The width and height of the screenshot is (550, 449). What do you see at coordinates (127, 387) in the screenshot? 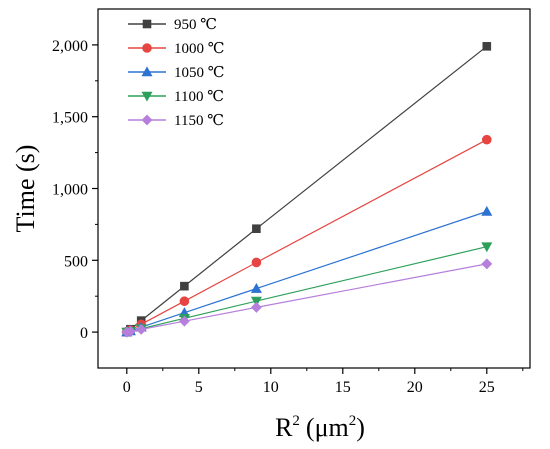
I see `x-tick-label: 0` at bounding box center [127, 387].